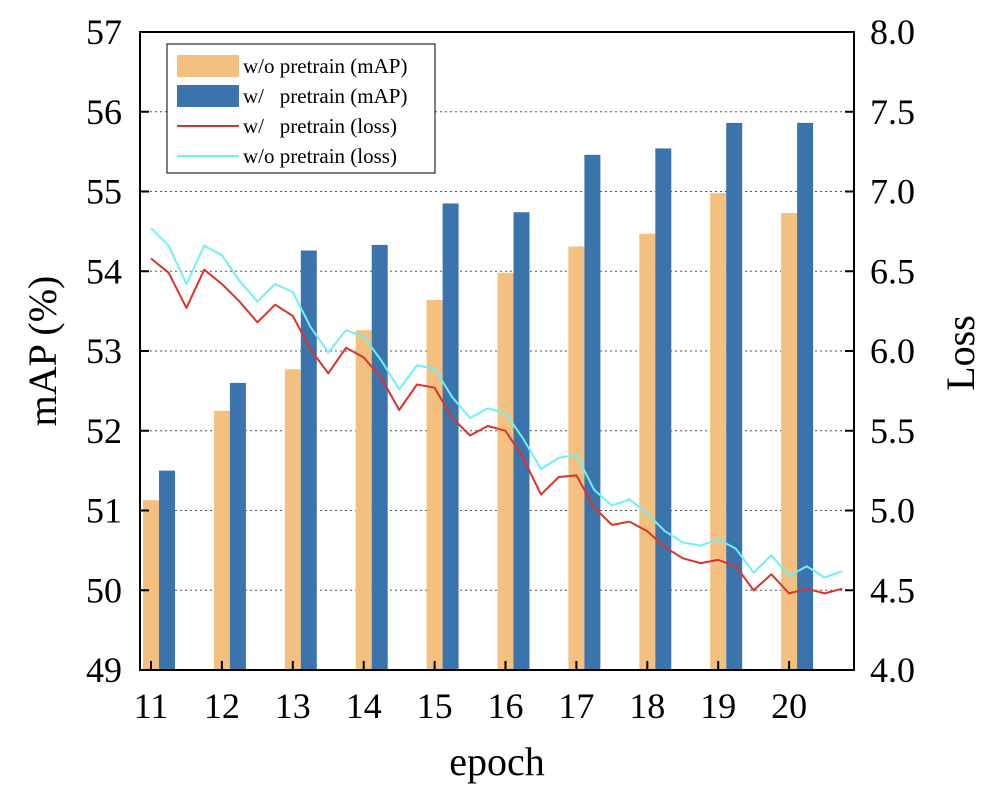 The image size is (1008, 798). Describe the element at coordinates (892, 670) in the screenshot. I see `y2-tick-label: 4.0` at that location.